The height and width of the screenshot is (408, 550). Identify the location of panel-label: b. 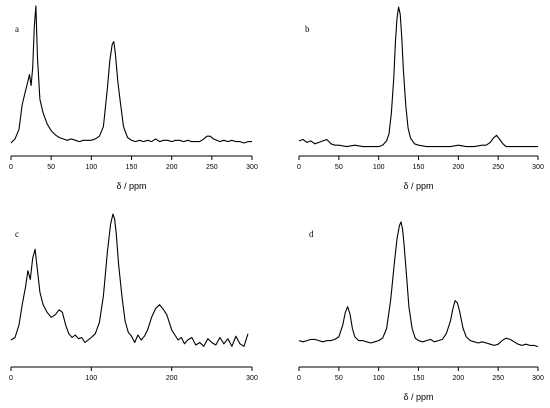
(307, 29).